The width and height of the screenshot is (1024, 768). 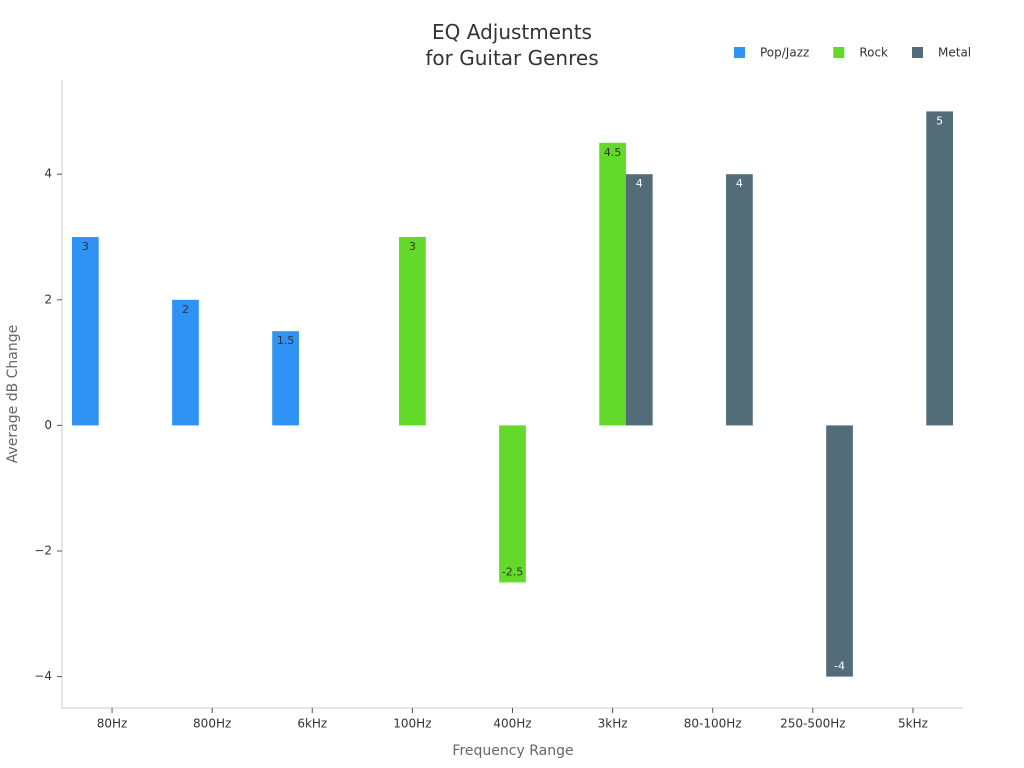 What do you see at coordinates (412, 724) in the screenshot?
I see `x-tick-label: 100Hz` at bounding box center [412, 724].